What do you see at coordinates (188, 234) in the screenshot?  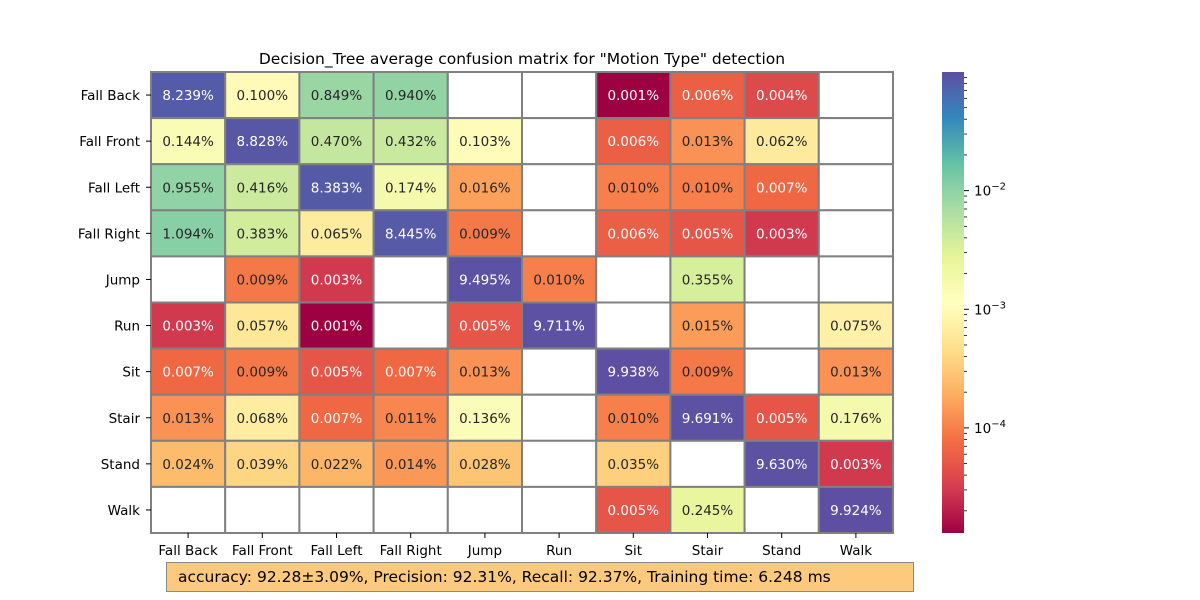 I see `cell-value-label: 1.094%` at bounding box center [188, 234].